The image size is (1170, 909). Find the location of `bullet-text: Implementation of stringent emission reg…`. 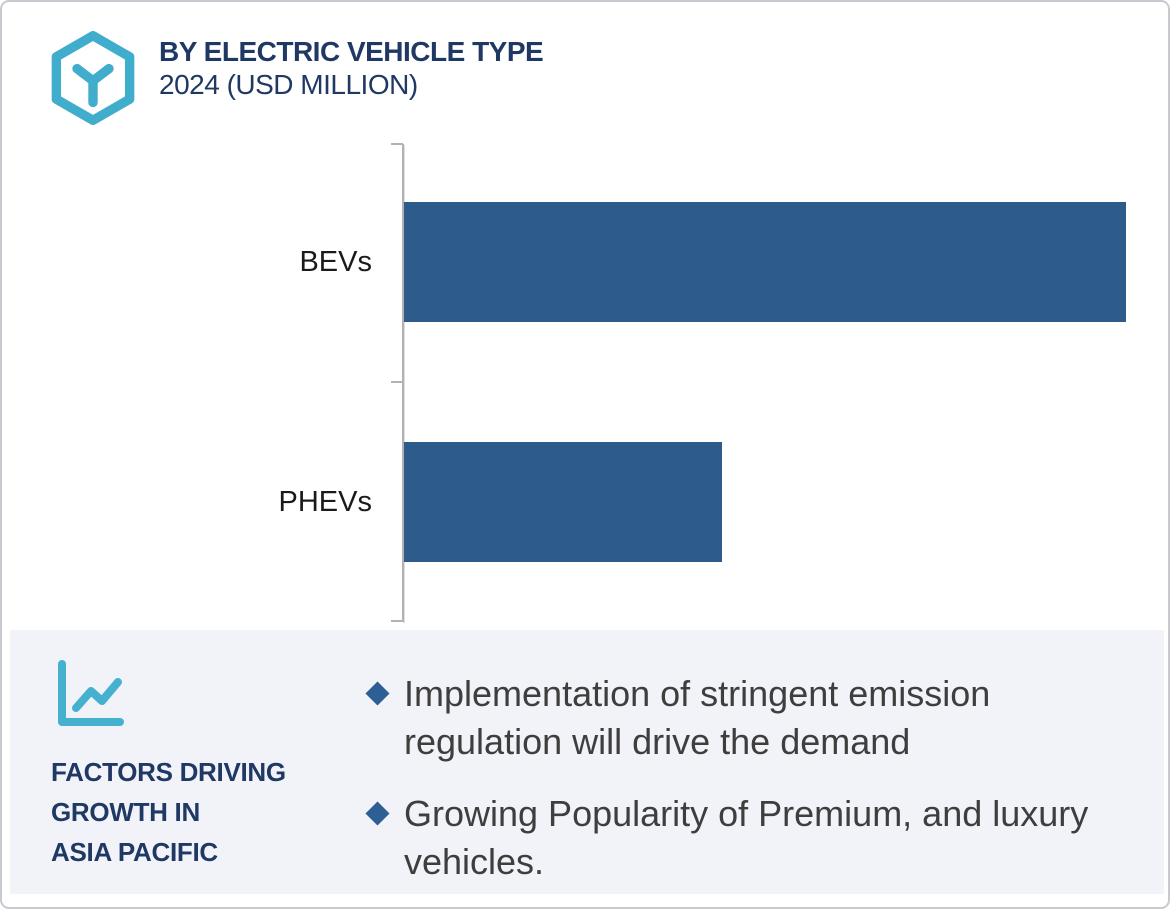

bullet-text: Implementation of stringent emission reg… is located at coordinates (697, 717).